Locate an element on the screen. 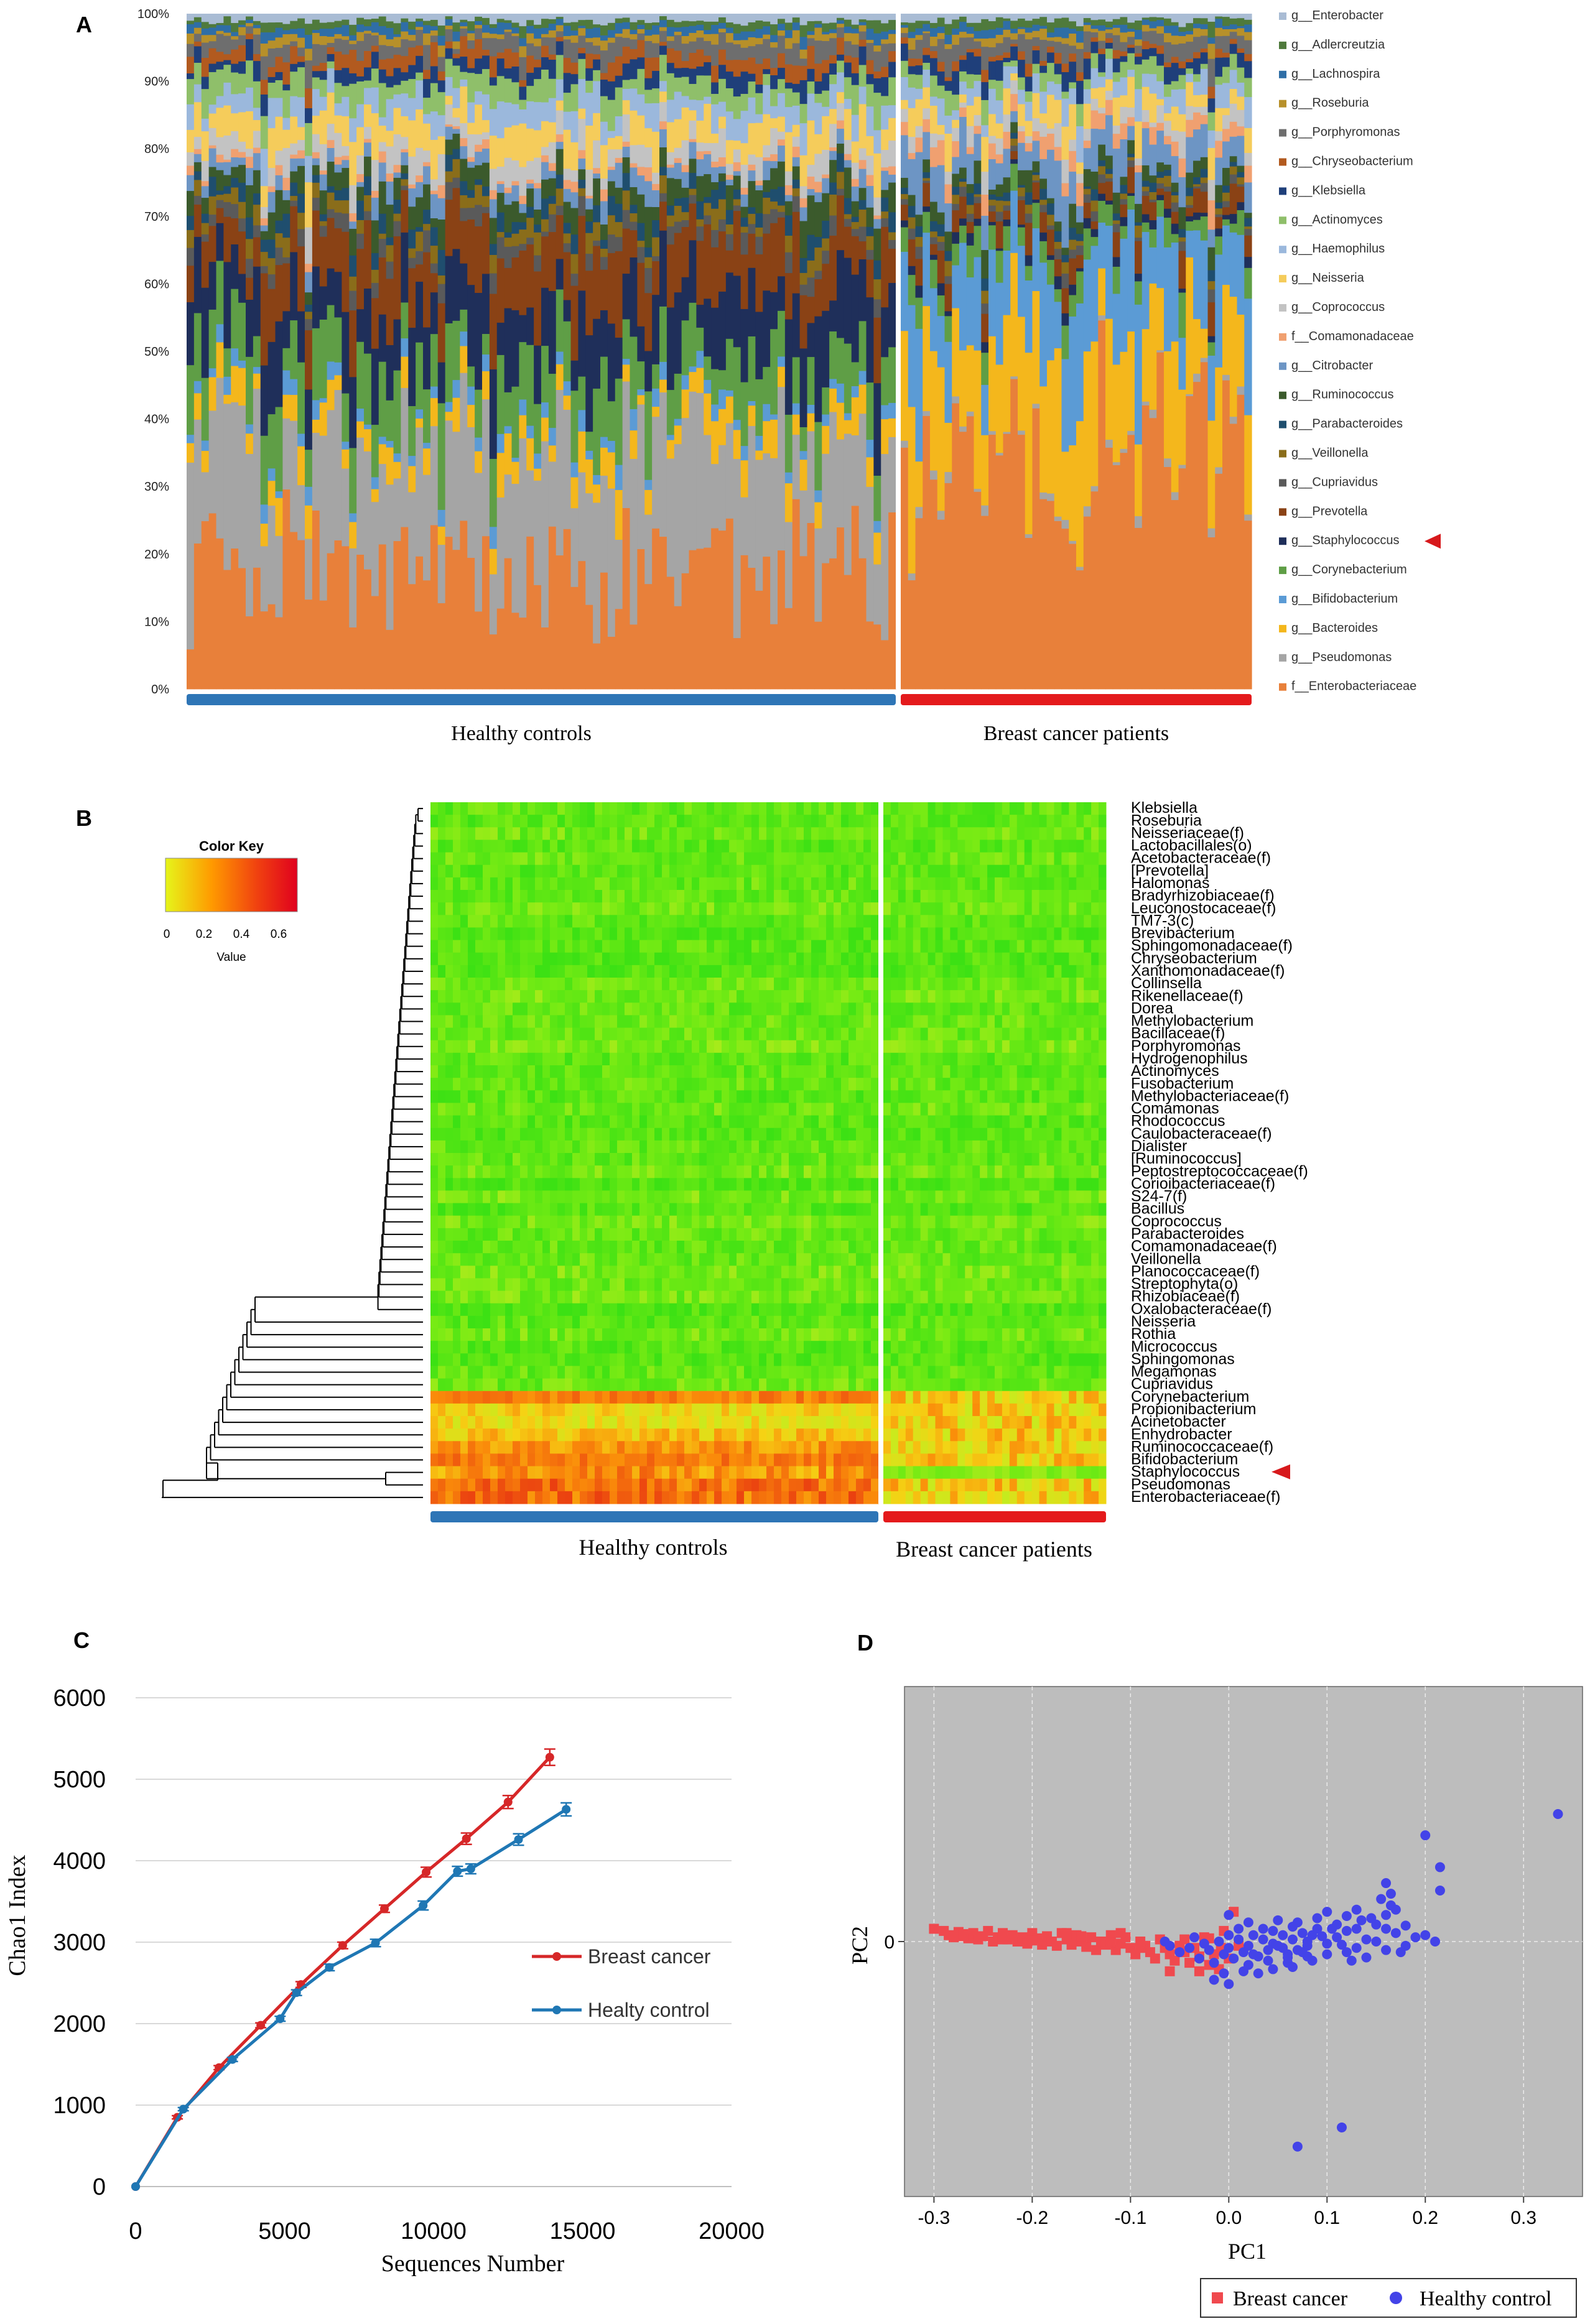 This screenshot has width=1590, height=2324. healthy-sample-bar is located at coordinates (242, 352).